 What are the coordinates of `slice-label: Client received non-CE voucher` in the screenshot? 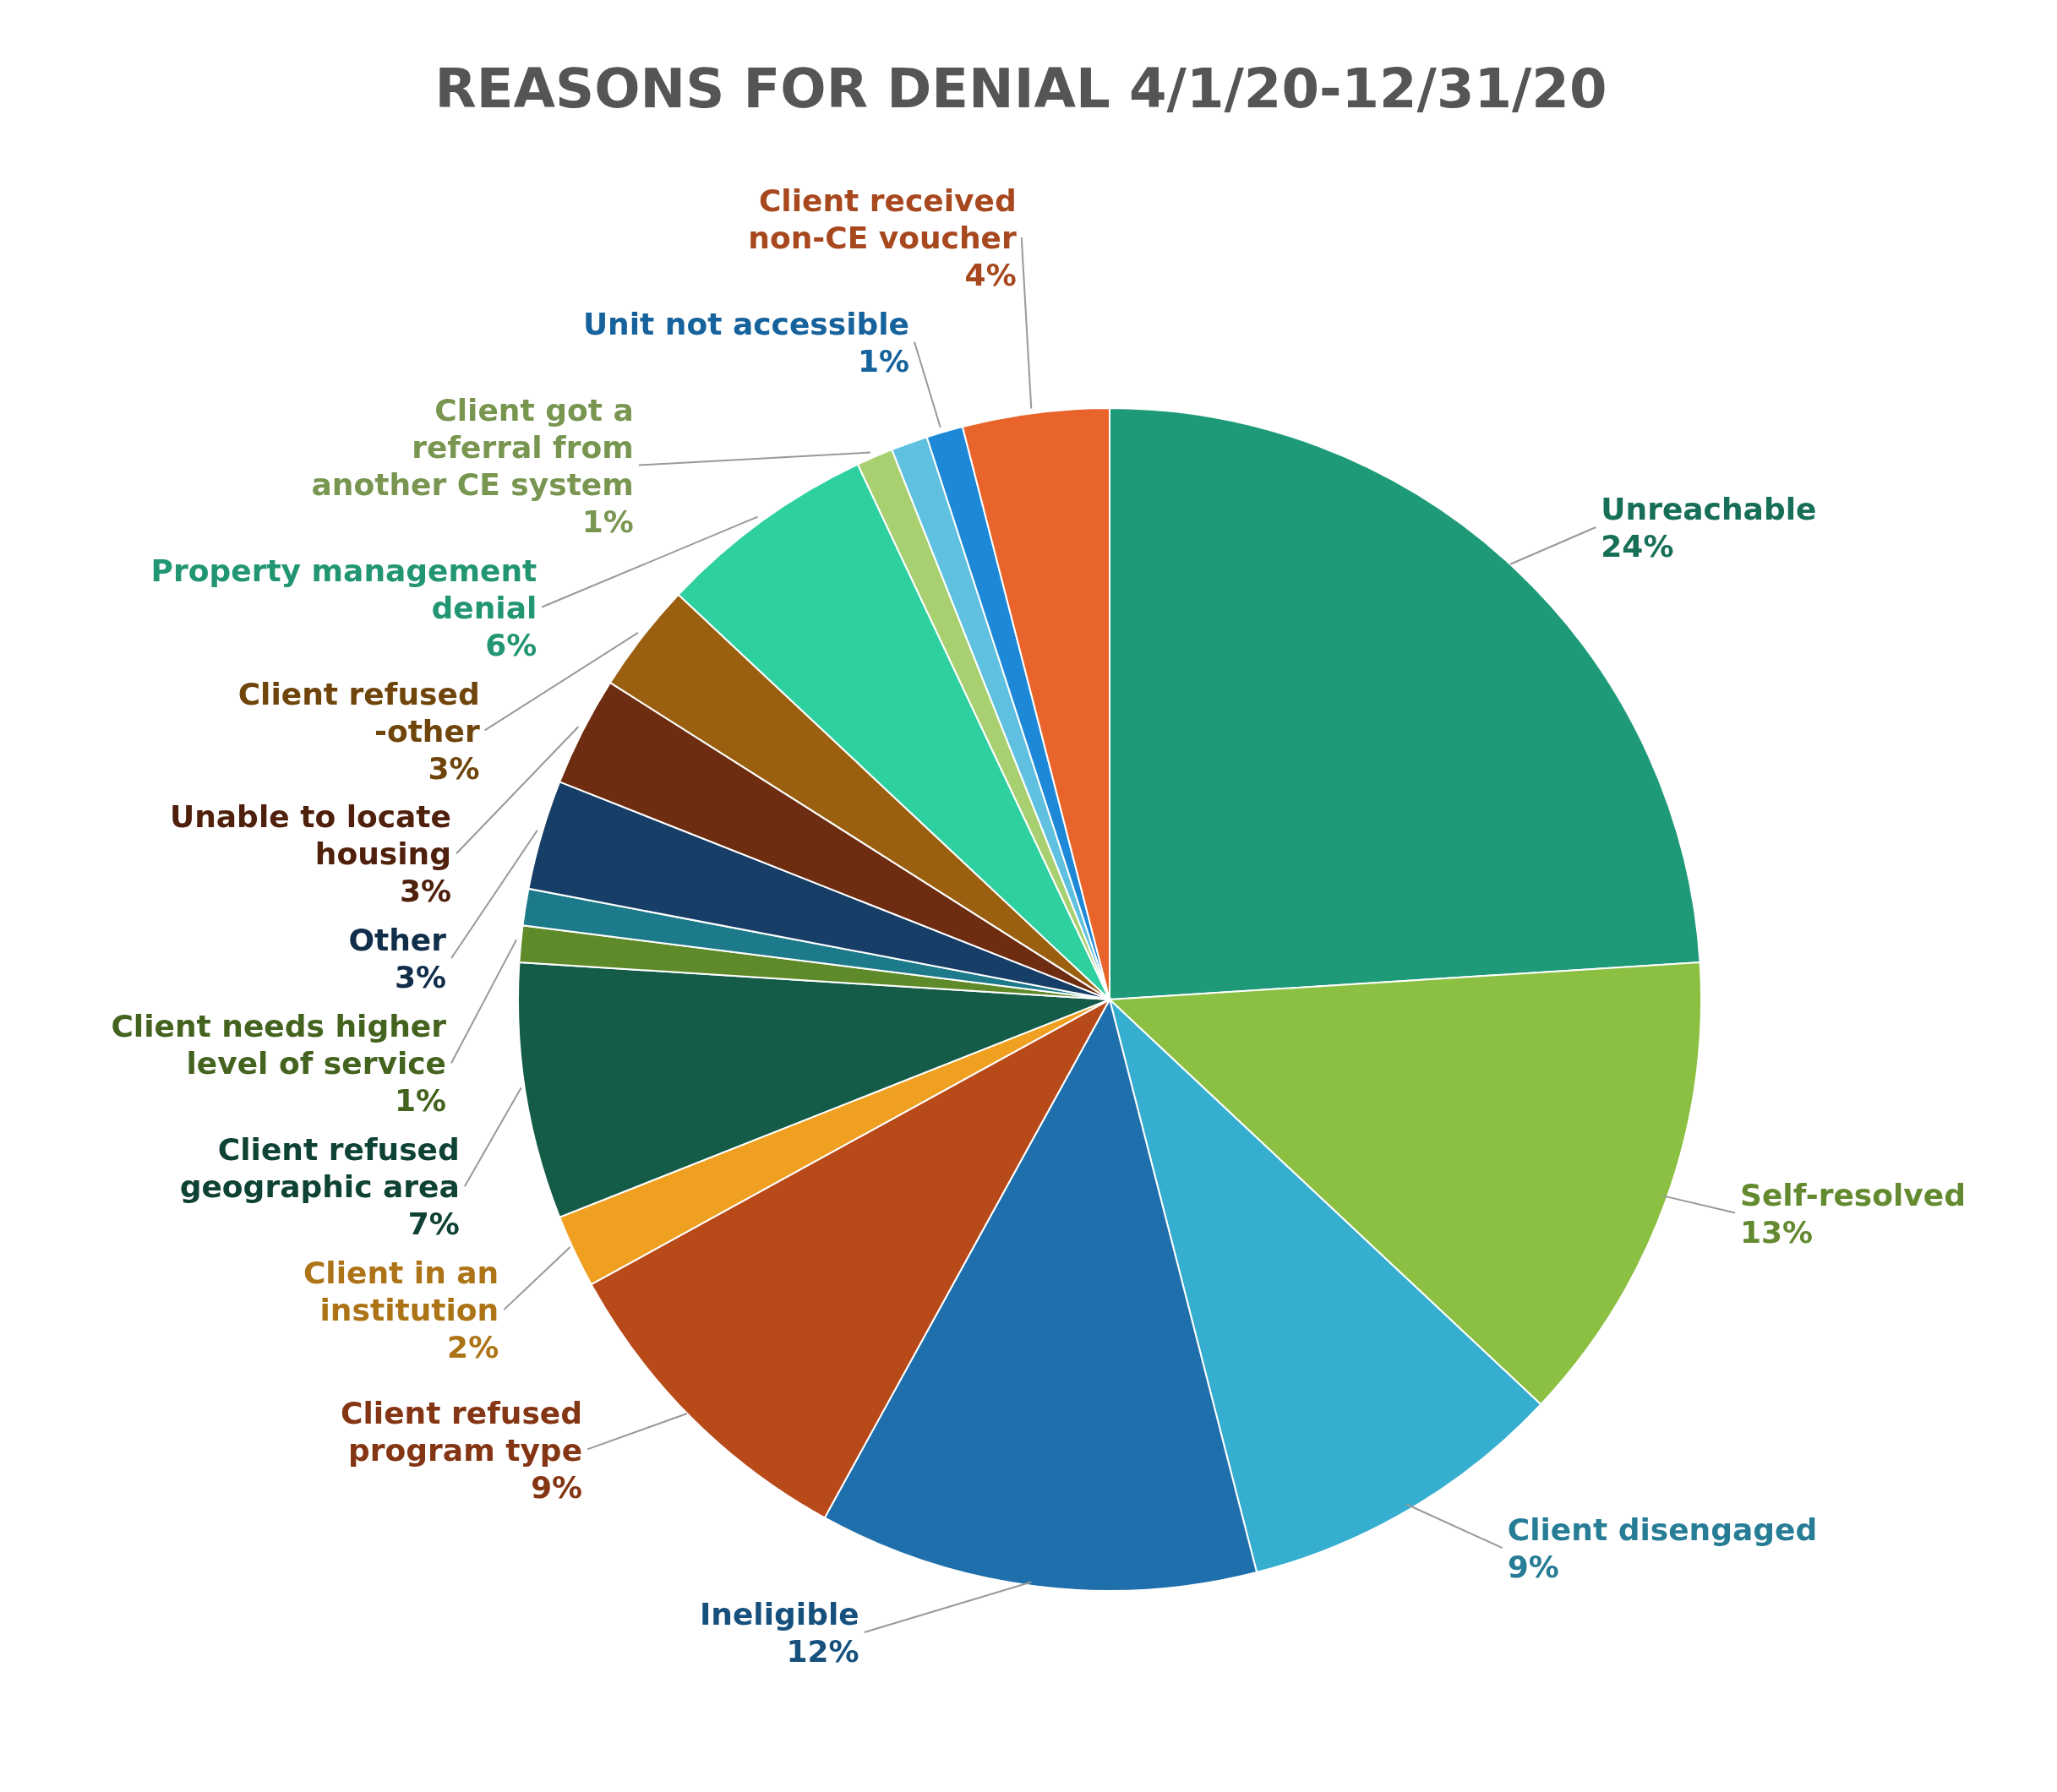 It's located at (882, 219).